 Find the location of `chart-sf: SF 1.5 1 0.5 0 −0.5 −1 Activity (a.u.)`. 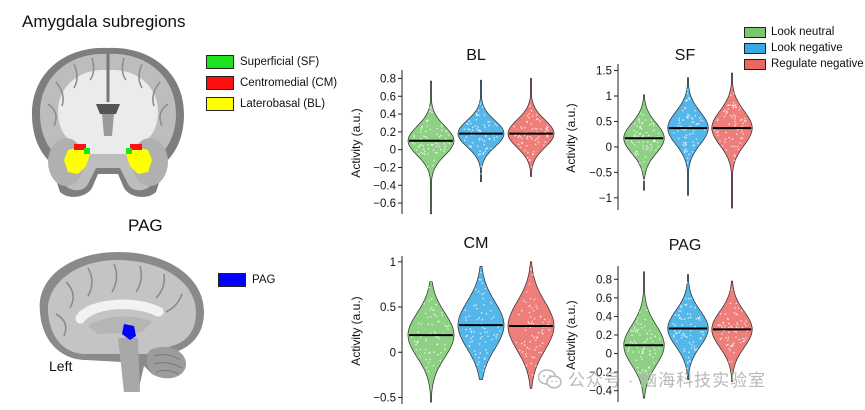

chart-sf: SF 1.5 1 0.5 0 −0.5 −1 Activity (a.u.) is located at coordinates (658, 128).